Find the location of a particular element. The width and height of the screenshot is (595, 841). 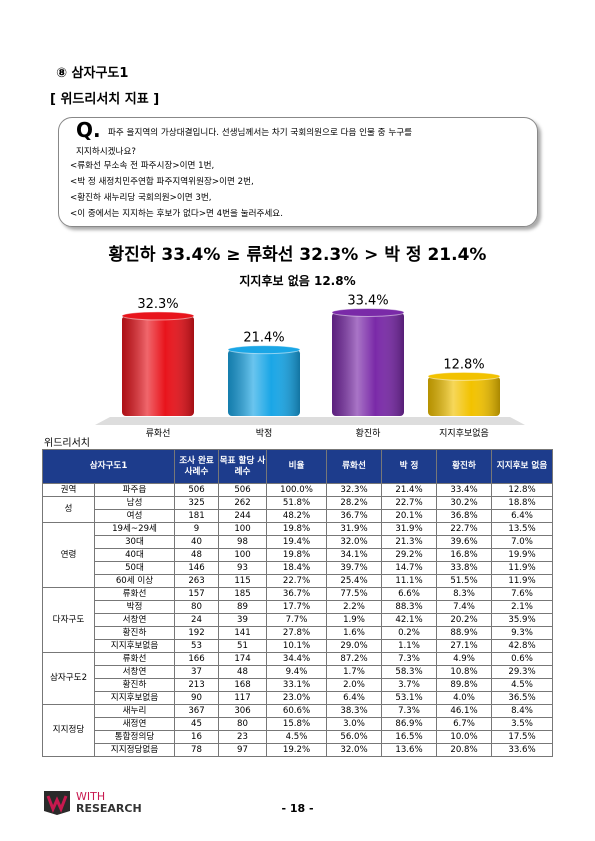

row-label: 새정연 is located at coordinates (134, 724).